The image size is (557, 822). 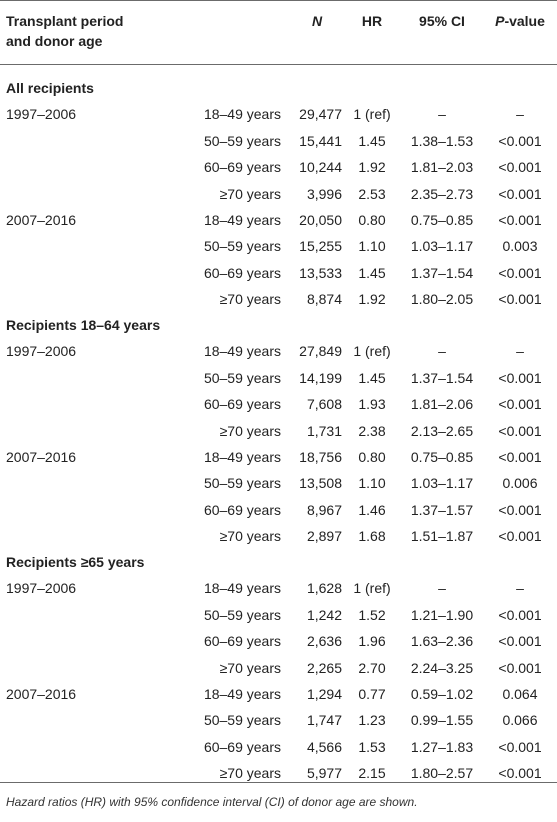 What do you see at coordinates (324, 536) in the screenshot?
I see `n-cell: 2,897` at bounding box center [324, 536].